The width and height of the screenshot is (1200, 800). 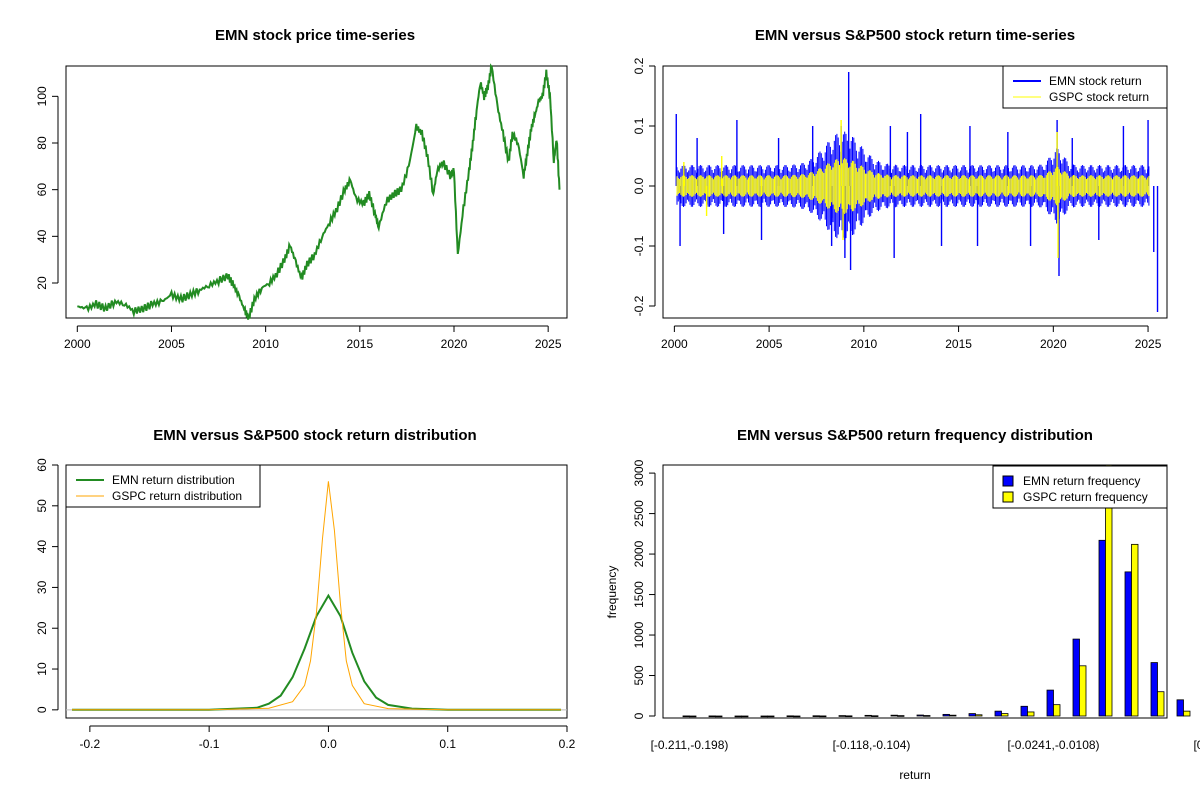 I want to click on x-axis-label: return, so click(x=914, y=775).